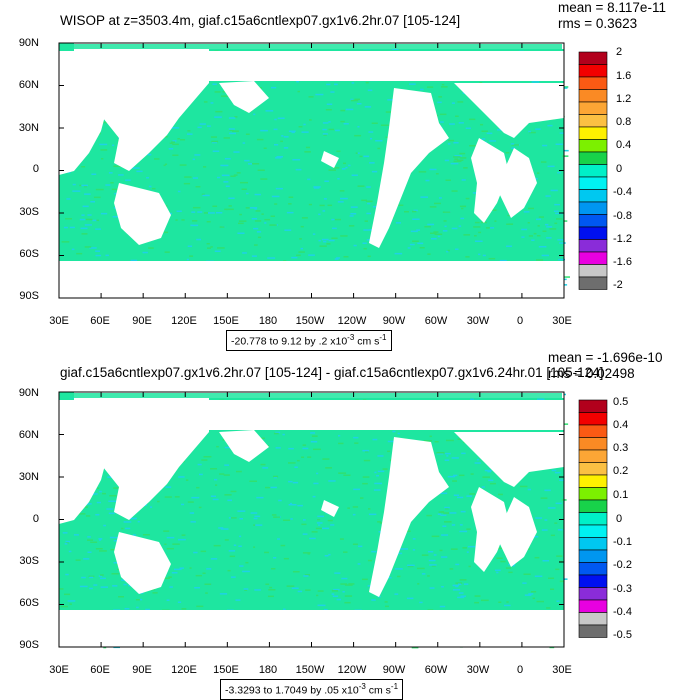 The height and width of the screenshot is (700, 700). Describe the element at coordinates (478, 670) in the screenshot. I see `panel2-xtick-30w: 30W` at that location.